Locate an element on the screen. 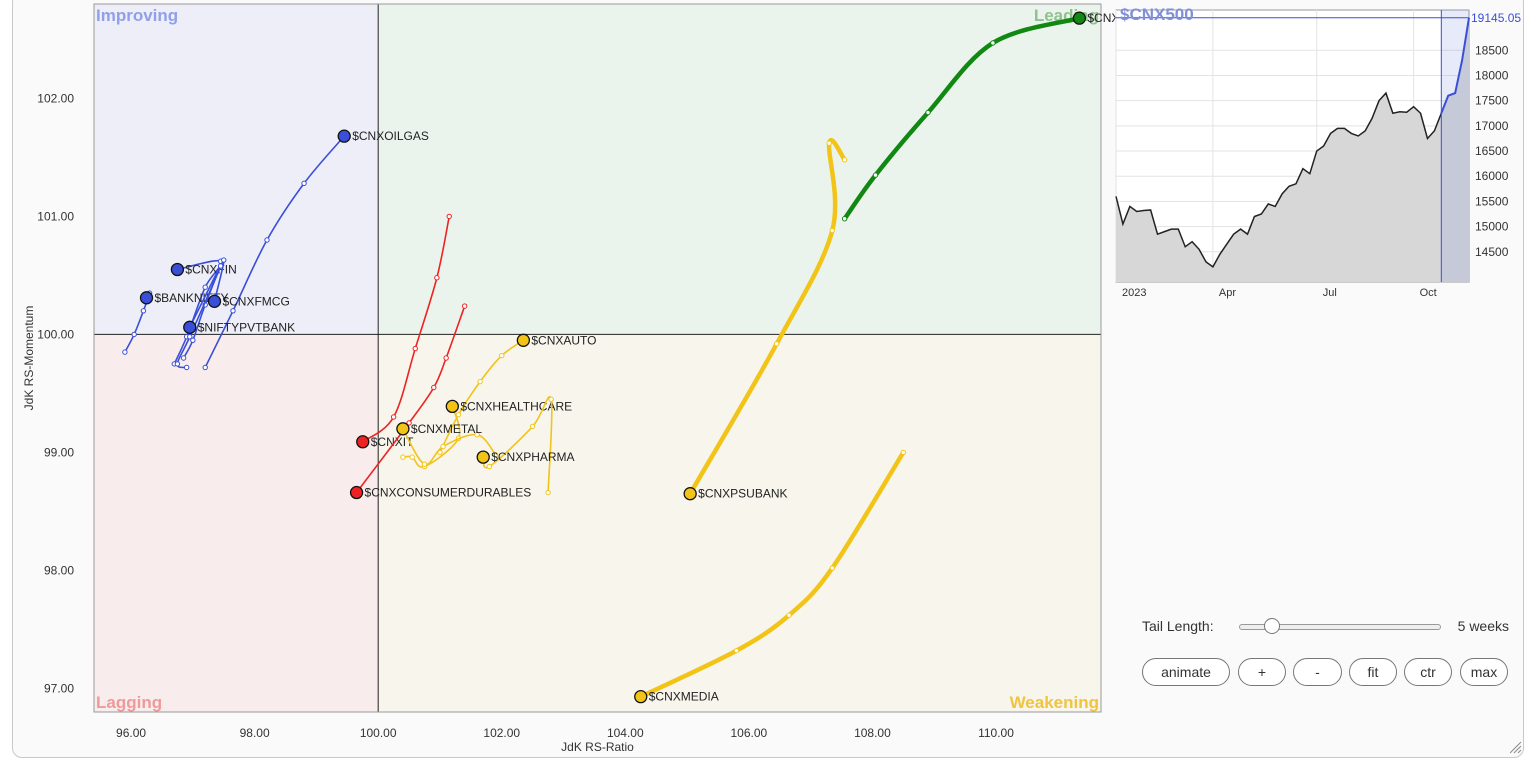 This screenshot has height=760, width=1536. y-axis-label: JdK RS-Momentum is located at coordinates (29, 358).